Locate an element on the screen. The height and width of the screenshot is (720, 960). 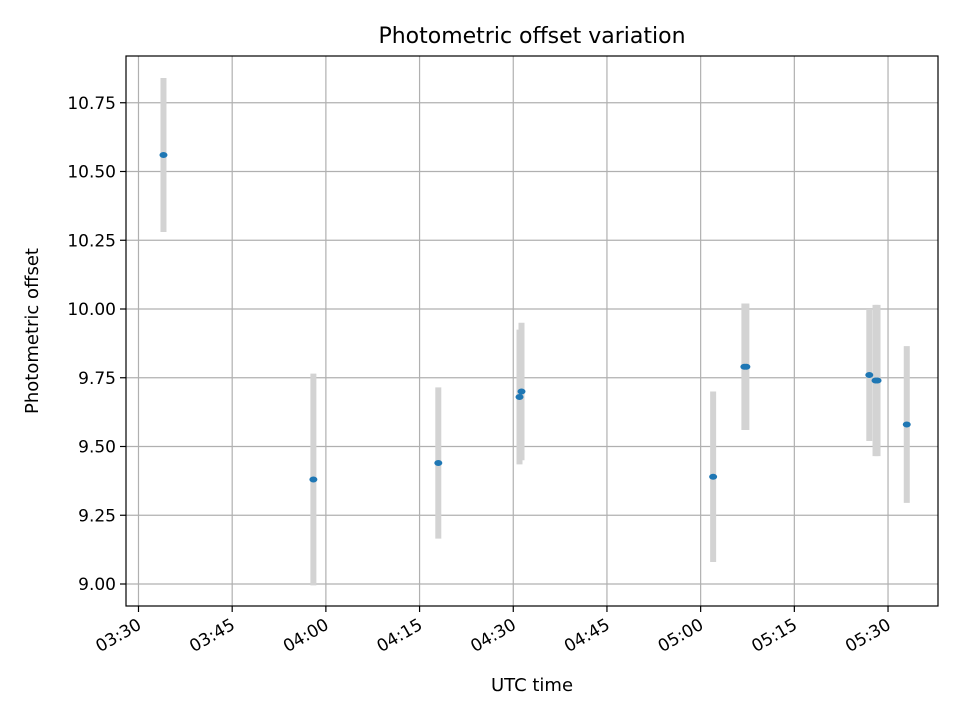
x-tick-label: 04:30 is located at coordinates (493, 636).